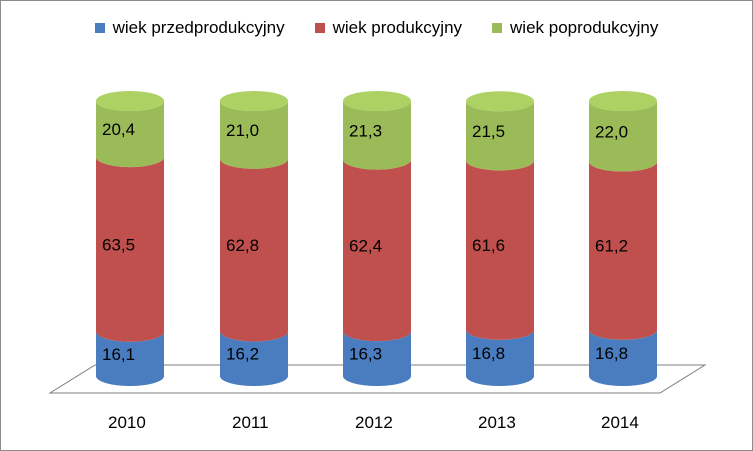 This screenshot has width=753, height=451. Describe the element at coordinates (365, 130) in the screenshot. I see `data-label-2012-series-2: 21,3` at that location.